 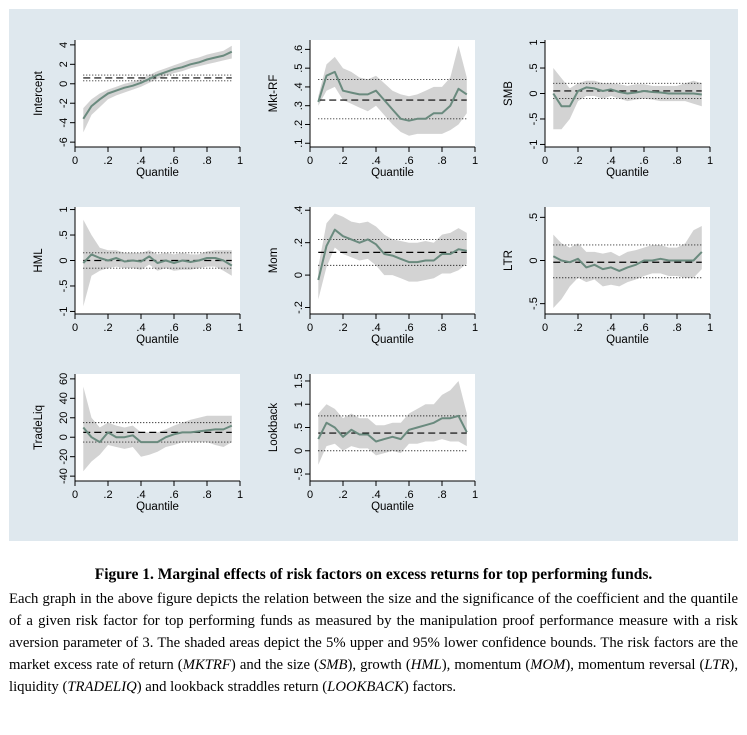 What do you see at coordinates (274, 94) in the screenshot?
I see `y-axis-title: Mkt-RF` at bounding box center [274, 94].